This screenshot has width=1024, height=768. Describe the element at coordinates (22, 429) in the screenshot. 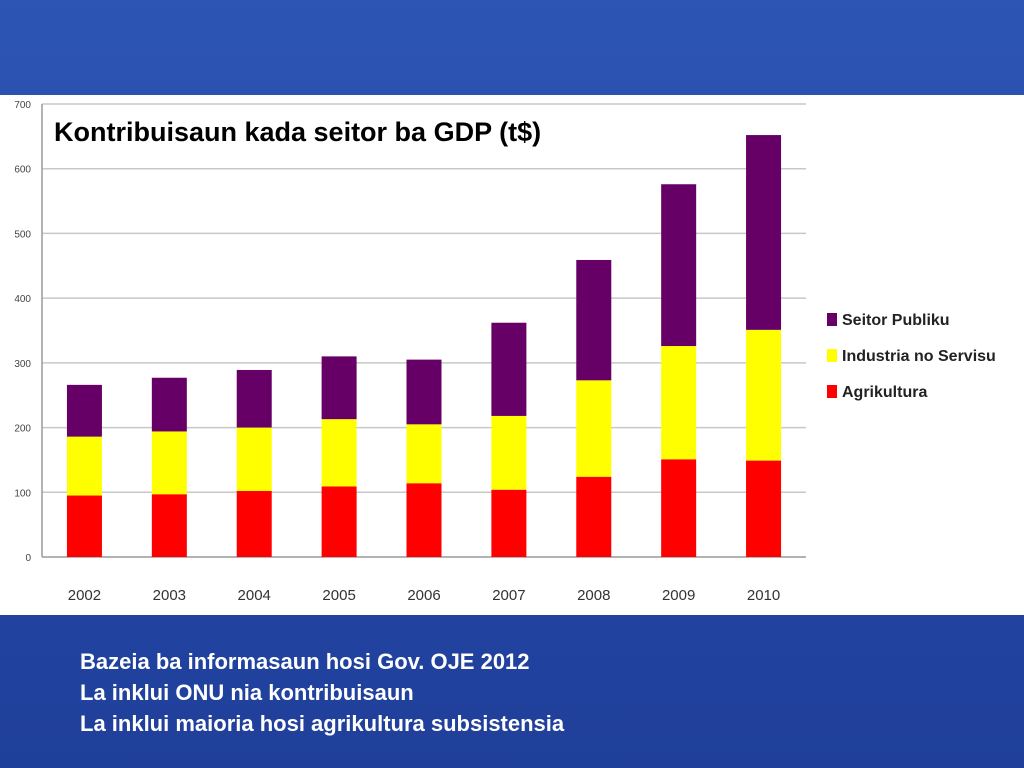

I see `y-tick-label: 200` at that location.